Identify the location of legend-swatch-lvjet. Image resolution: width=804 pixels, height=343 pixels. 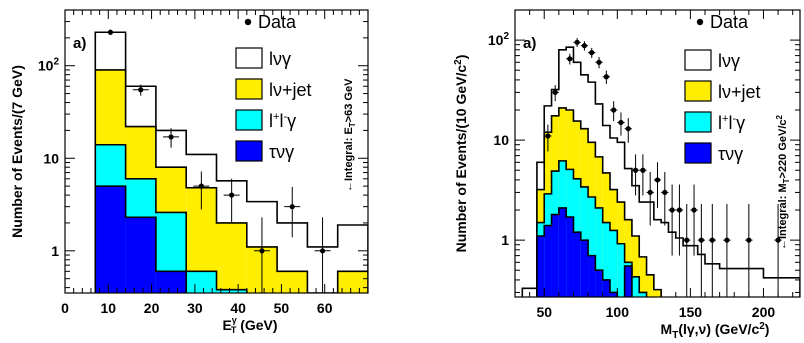
(698, 91).